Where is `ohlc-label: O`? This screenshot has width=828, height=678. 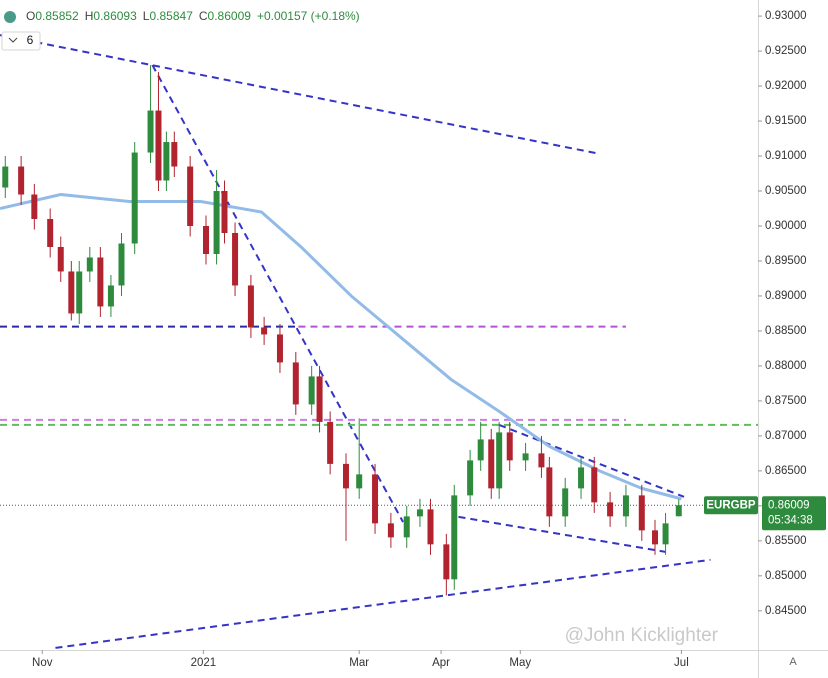 ohlc-label: O is located at coordinates (30, 16).